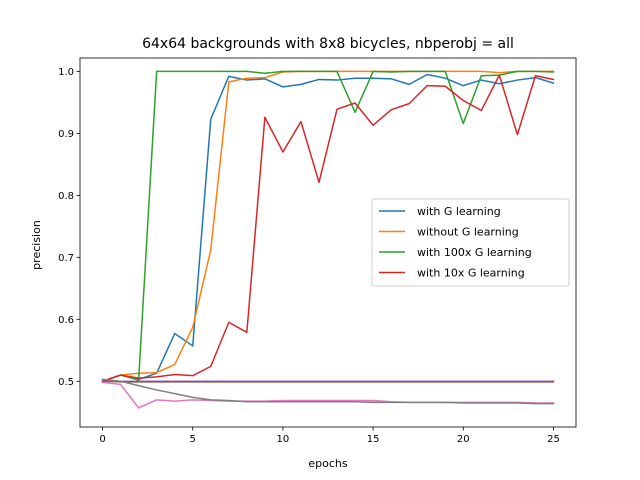 This screenshot has height=480, width=640. I want to click on legend-entry: with G learning, so click(459, 211).